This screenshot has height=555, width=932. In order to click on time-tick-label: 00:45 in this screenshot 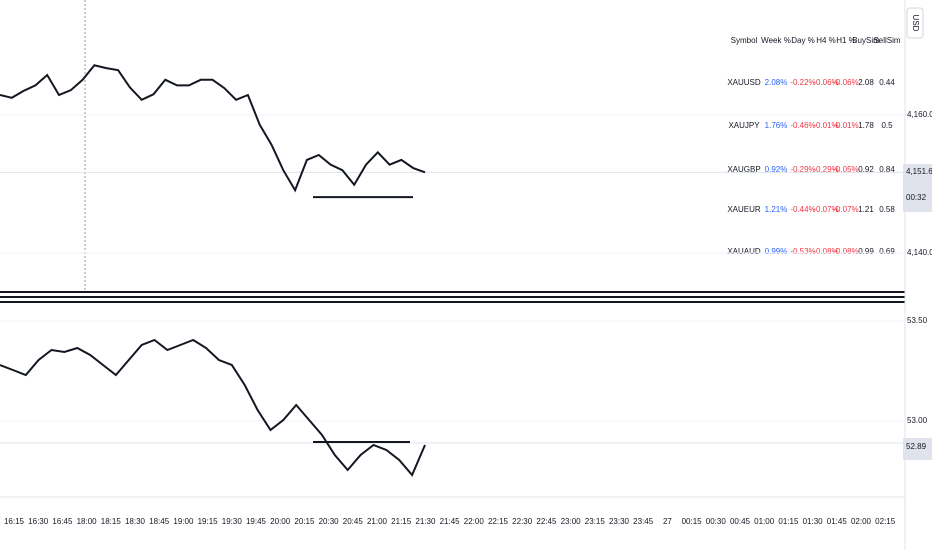, I will do `click(740, 521)`.